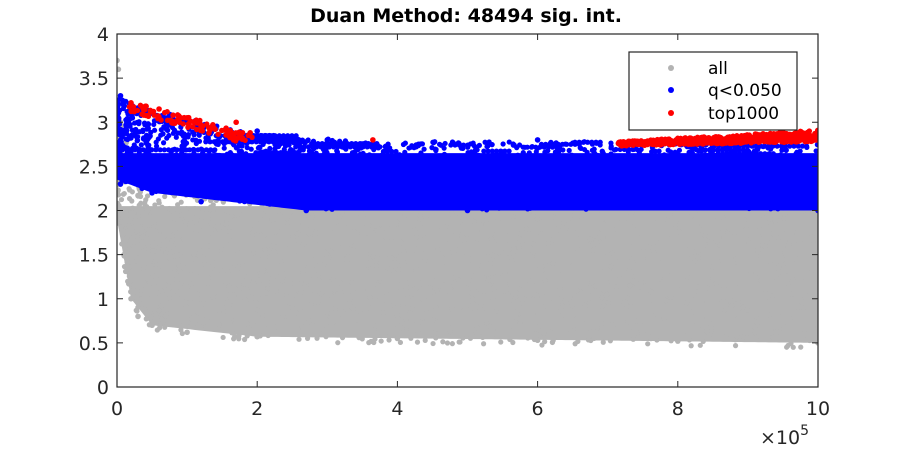  I want to click on legend: all q<0.050 top1000, so click(713, 91).